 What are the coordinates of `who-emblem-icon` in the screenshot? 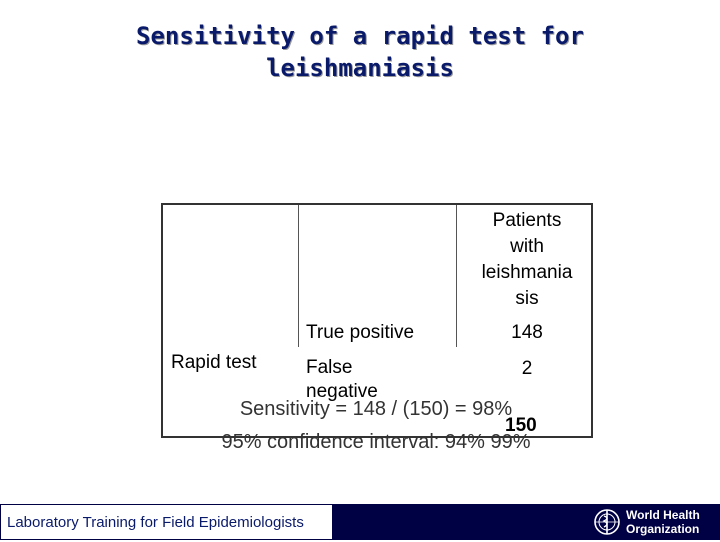 It's located at (607, 522).